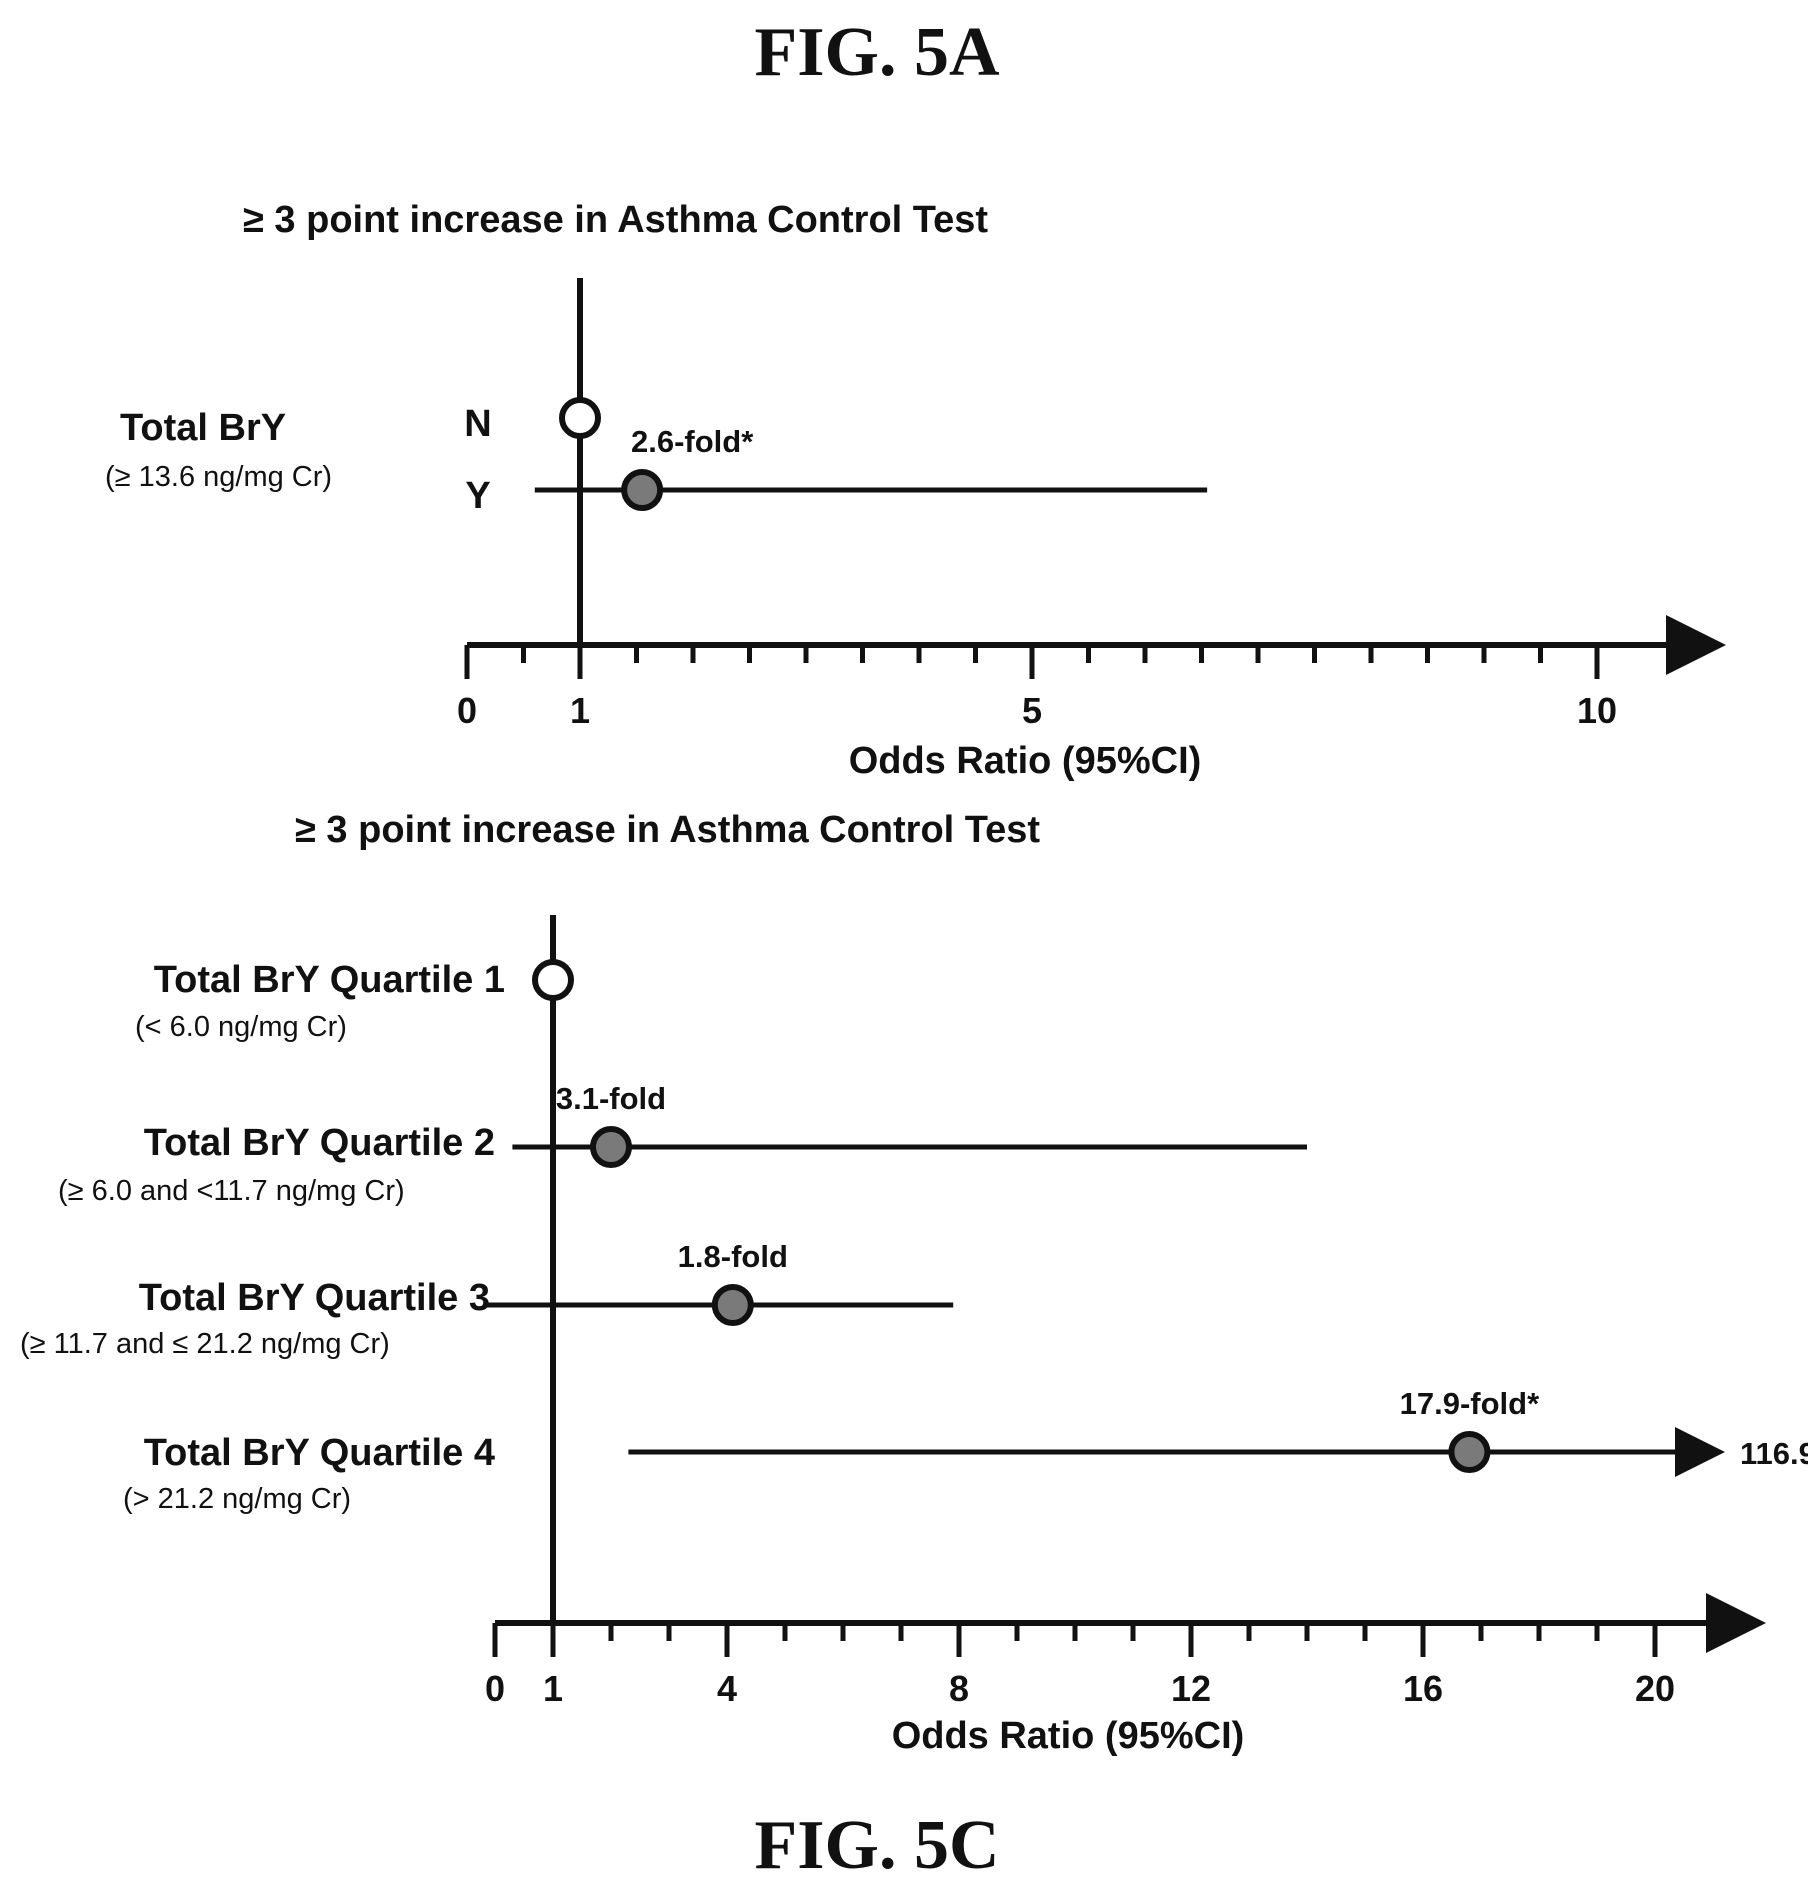  Describe the element at coordinates (329, 980) in the screenshot. I see `row-label-quartile-1: Total BrY Quartile 1` at that location.